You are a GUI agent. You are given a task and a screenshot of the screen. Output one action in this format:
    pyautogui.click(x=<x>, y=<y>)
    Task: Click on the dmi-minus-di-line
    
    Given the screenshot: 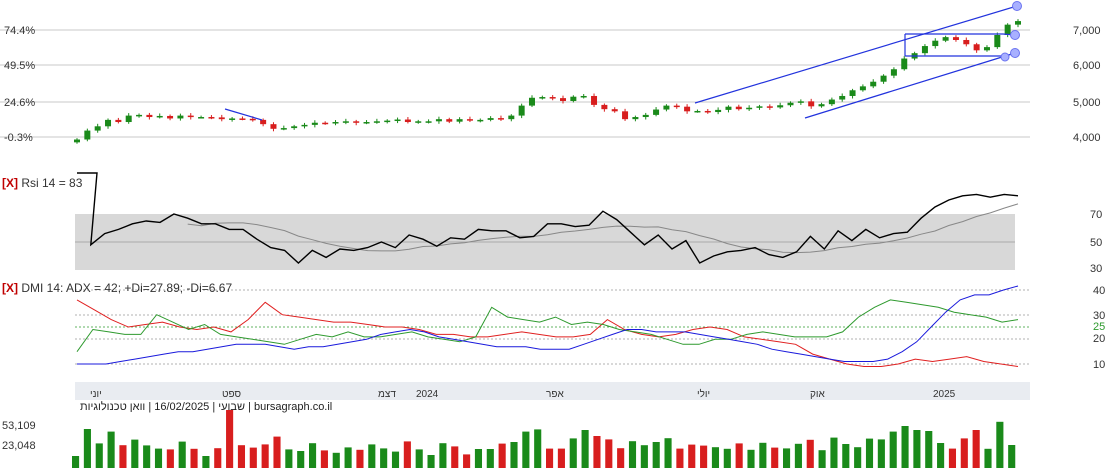 What is the action you would take?
    pyautogui.click(x=547, y=333)
    